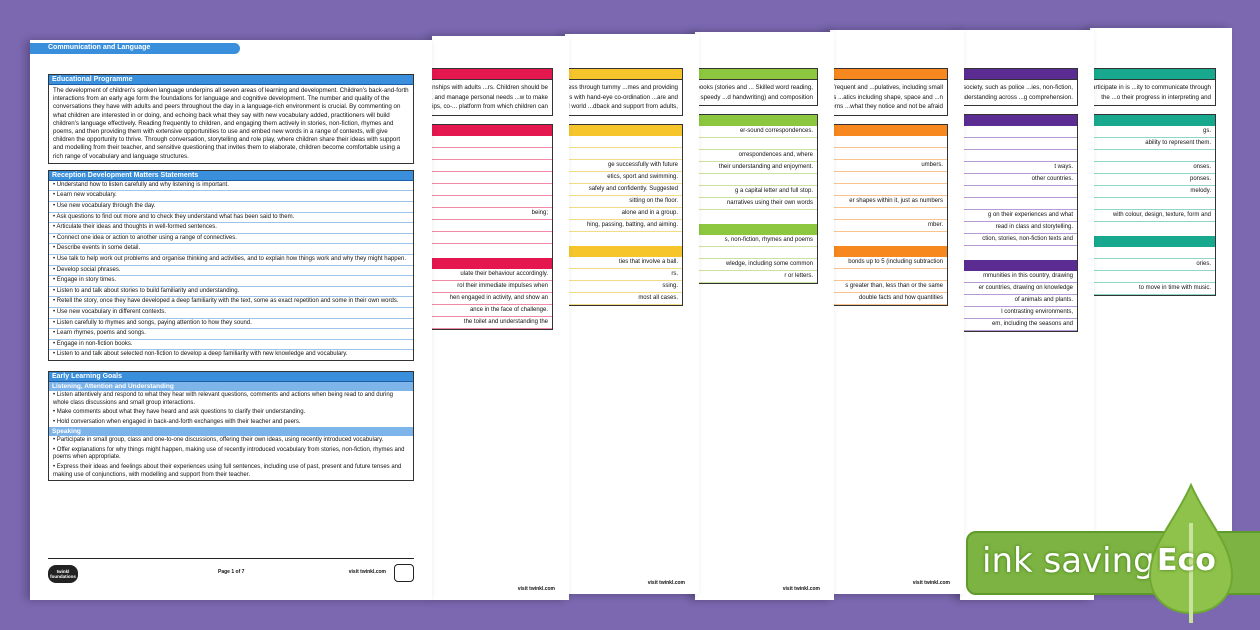 This screenshot has height=630, width=1260. Describe the element at coordinates (623, 190) in the screenshot. I see `statement-item: safely and confidently. Suggested` at that location.